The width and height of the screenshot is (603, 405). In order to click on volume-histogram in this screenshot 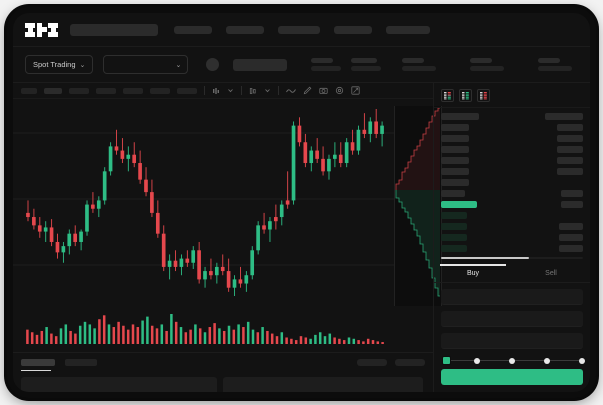, I will do `click(223, 328)`.